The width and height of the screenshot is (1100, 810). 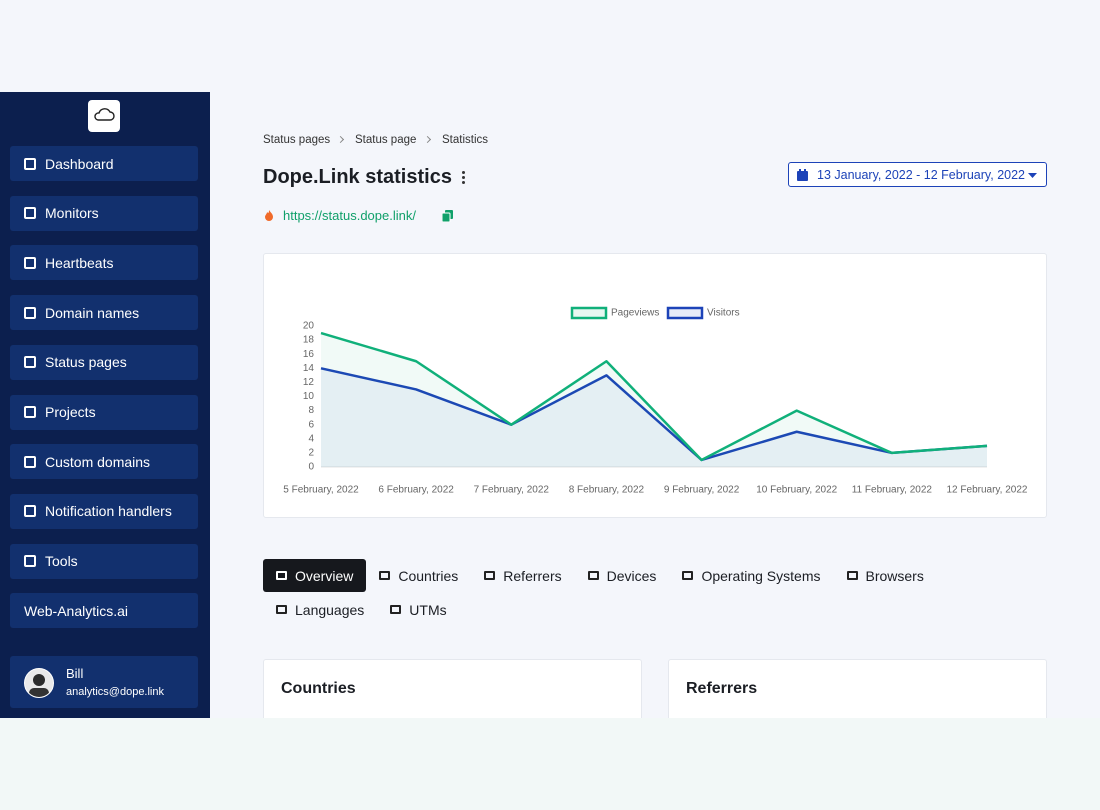 I want to click on nav-item: Projects, so click(x=104, y=412).